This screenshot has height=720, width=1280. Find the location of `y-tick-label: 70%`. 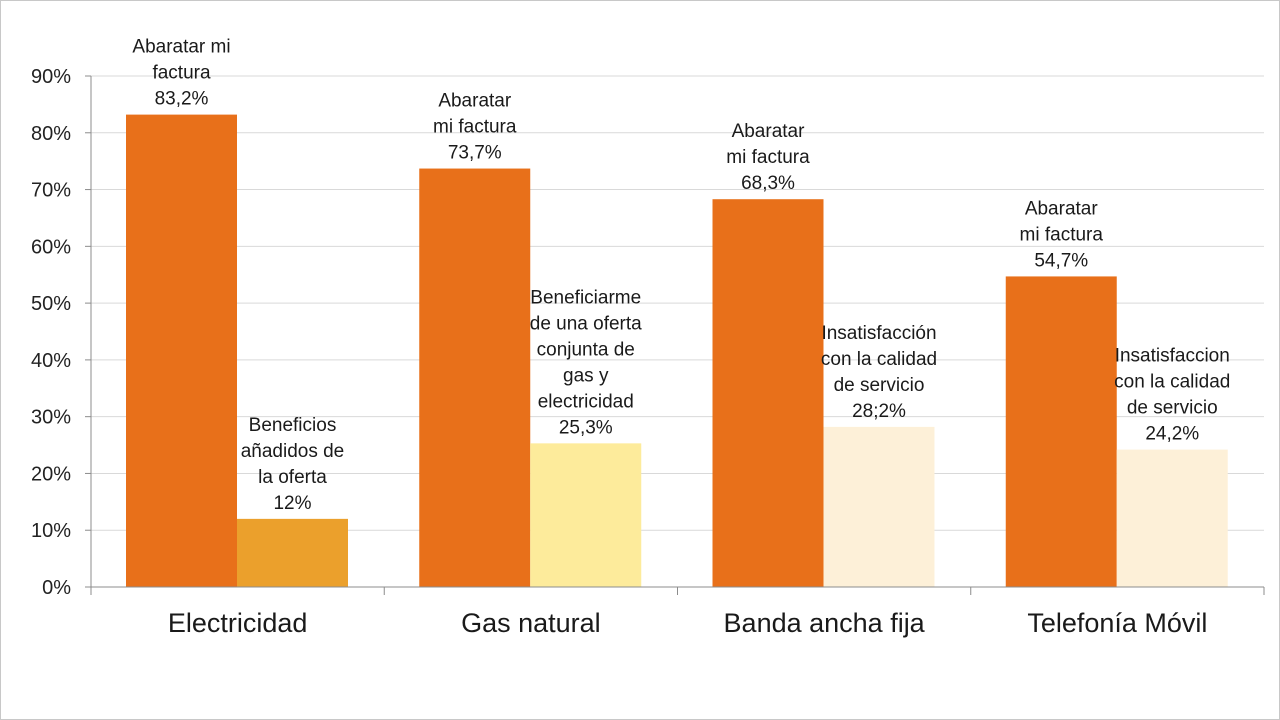

y-tick-label: 70% is located at coordinates (51, 191).